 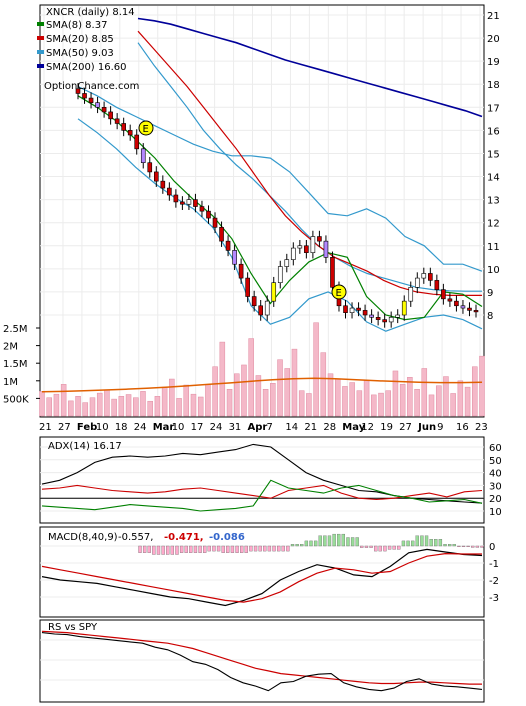 I want to click on x-tick-label: 17, so click(x=197, y=427).